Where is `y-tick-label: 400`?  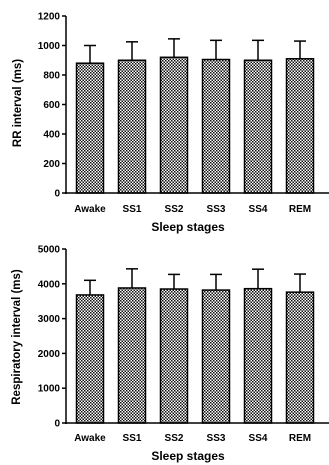
y-tick-label: 400 is located at coordinates (51, 135).